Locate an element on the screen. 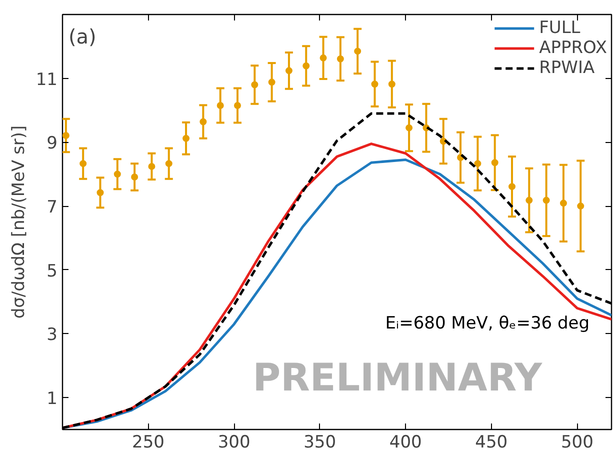 This screenshot has height=459, width=613. y-tick-label: 1 is located at coordinates (52, 399).